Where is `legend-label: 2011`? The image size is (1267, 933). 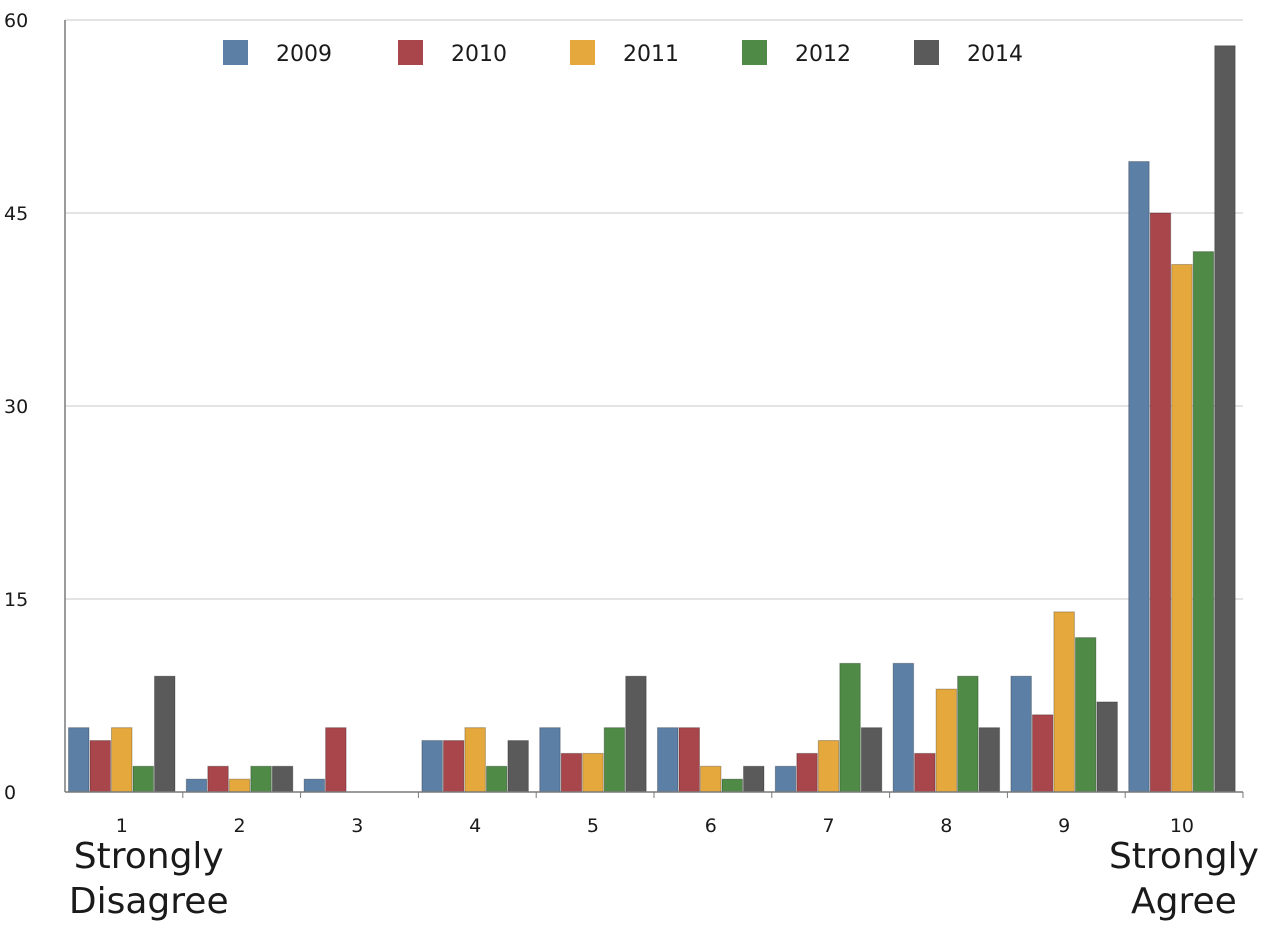 legend-label: 2011 is located at coordinates (651, 54).